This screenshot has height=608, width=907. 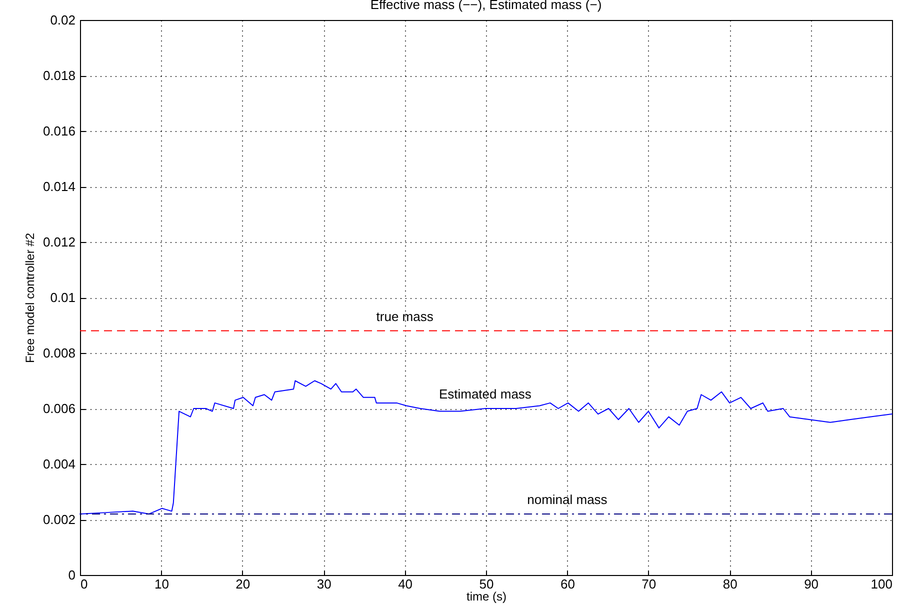 I want to click on x-tick-label: 30, so click(x=324, y=584).